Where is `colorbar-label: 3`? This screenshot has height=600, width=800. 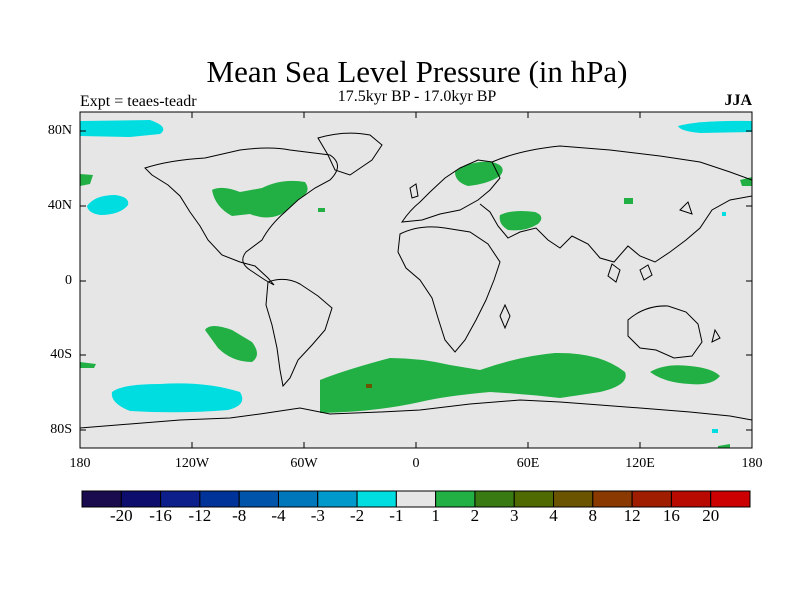
colorbar-label: 3 is located at coordinates (514, 515).